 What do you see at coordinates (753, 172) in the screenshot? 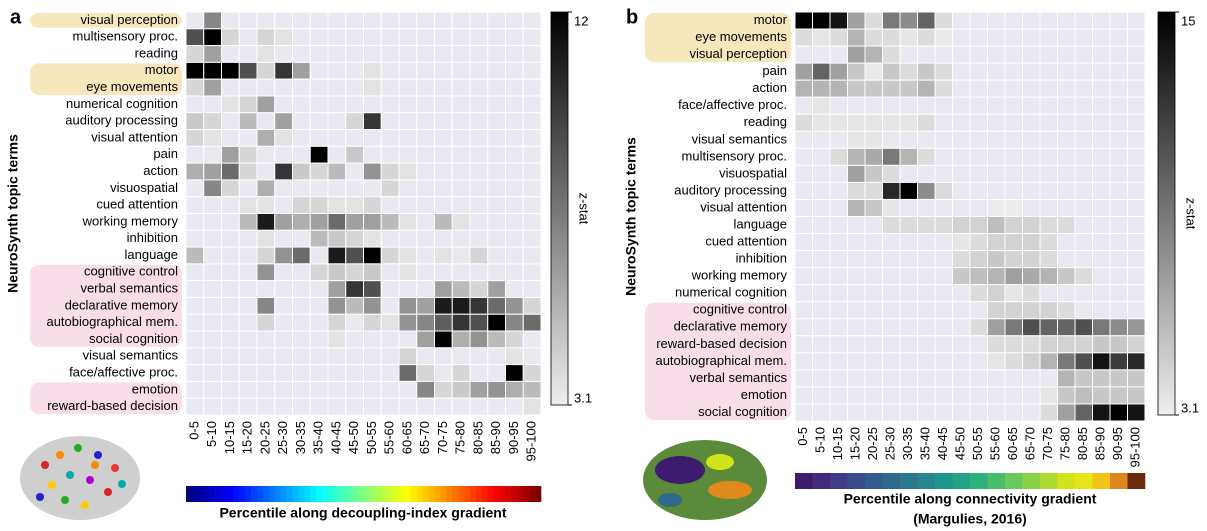
I see `row-label: visuospatial` at bounding box center [753, 172].